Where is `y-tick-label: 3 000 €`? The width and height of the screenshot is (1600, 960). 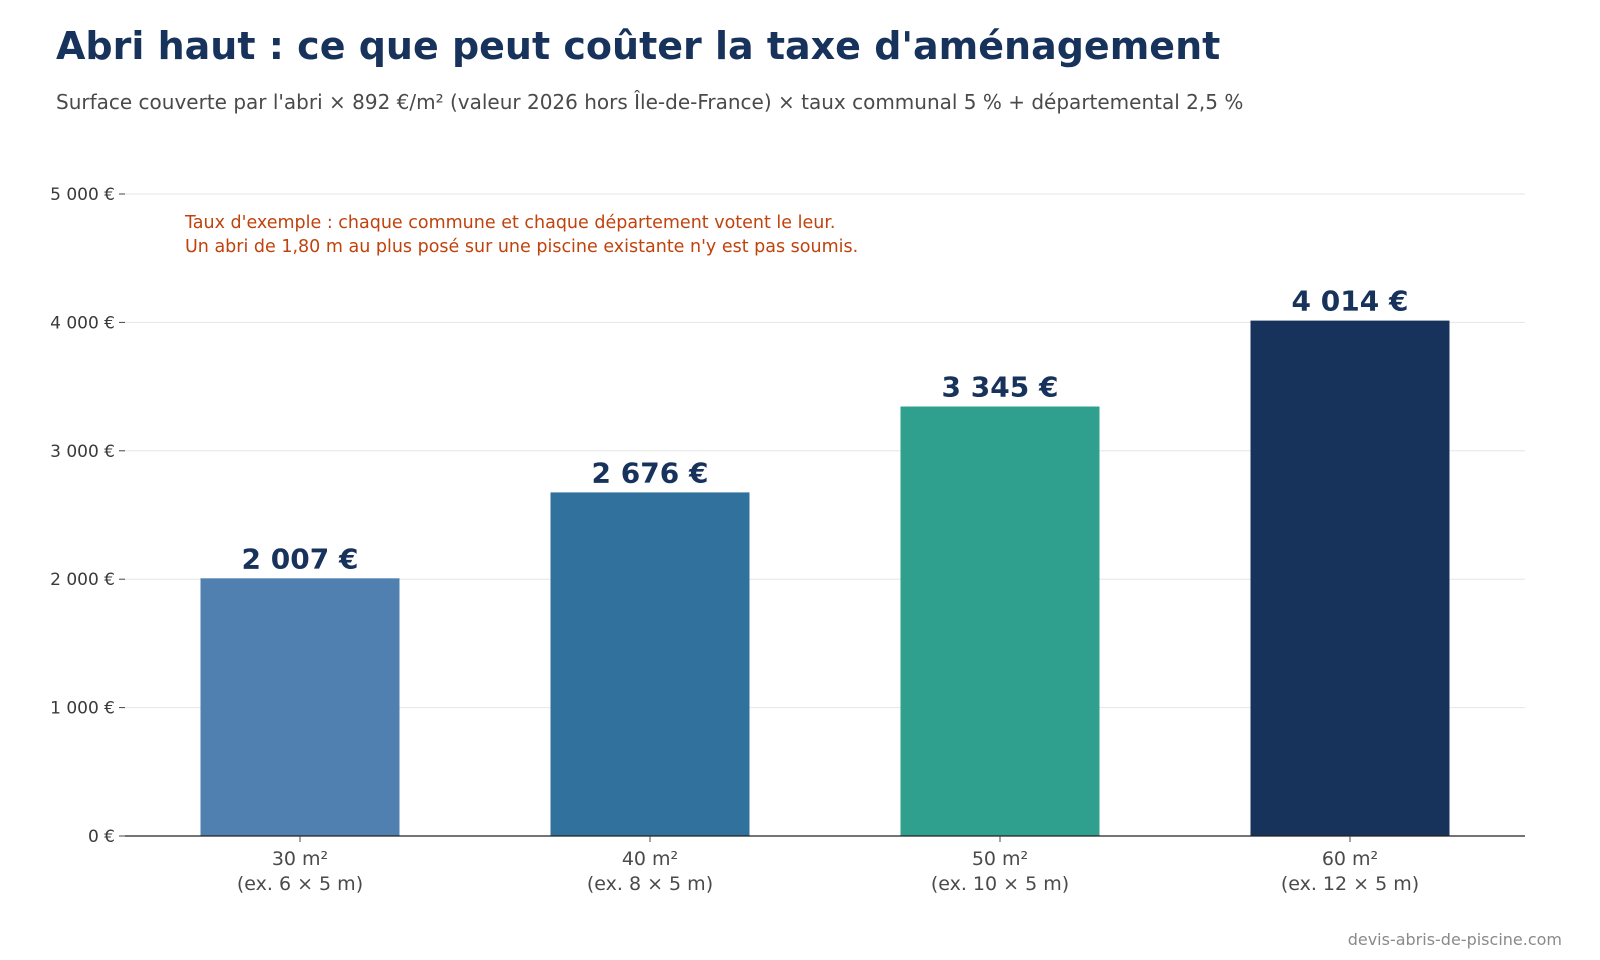
y-tick-label: 3 000 € is located at coordinates (82, 452).